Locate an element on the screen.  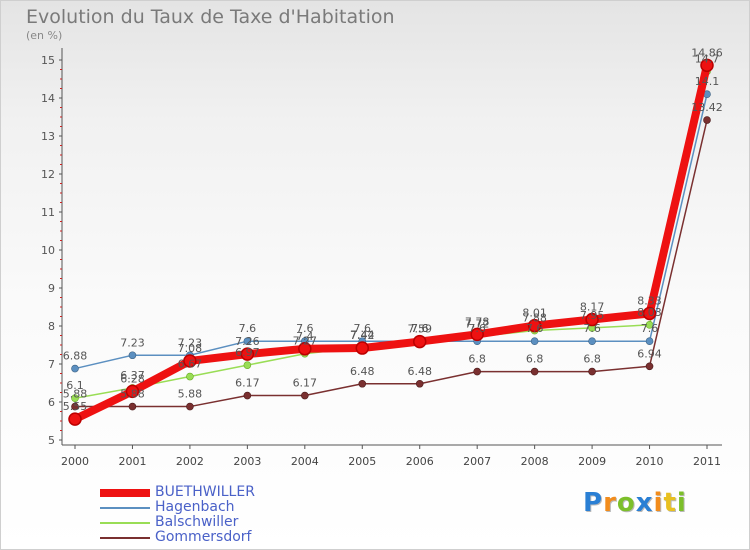
logo-letter: r is located at coordinates (610, 503).